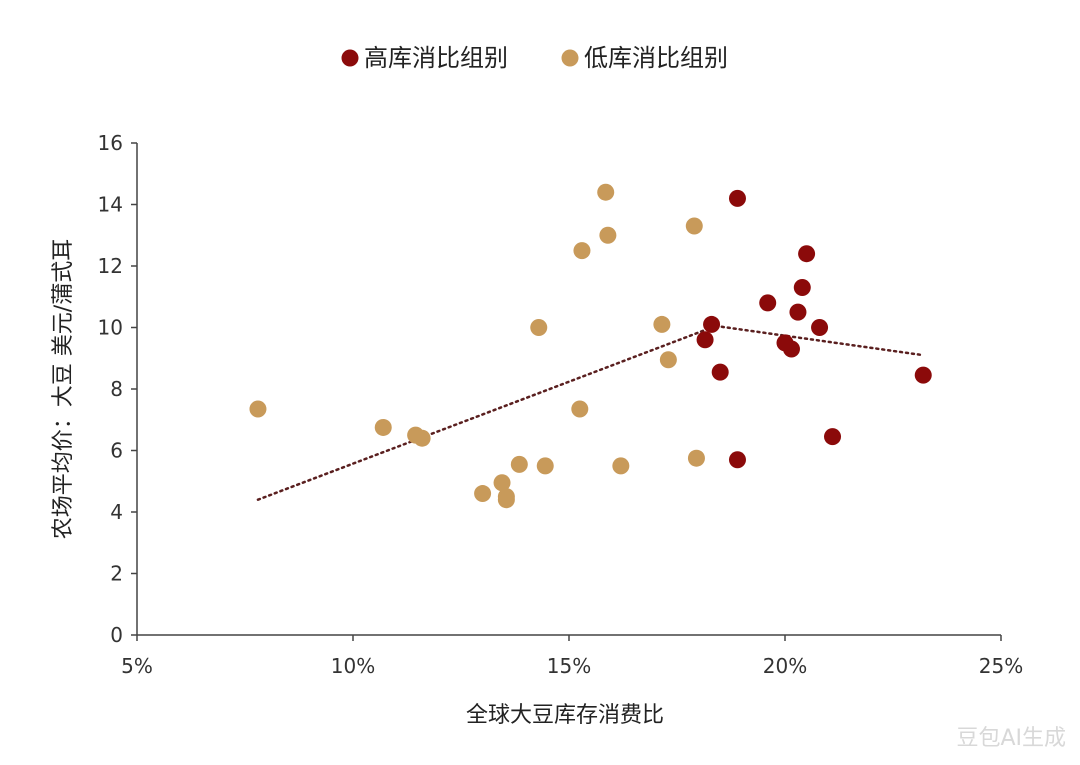  What do you see at coordinates (1011, 738) in the screenshot?
I see `watermark: 豆包AI生成` at bounding box center [1011, 738].